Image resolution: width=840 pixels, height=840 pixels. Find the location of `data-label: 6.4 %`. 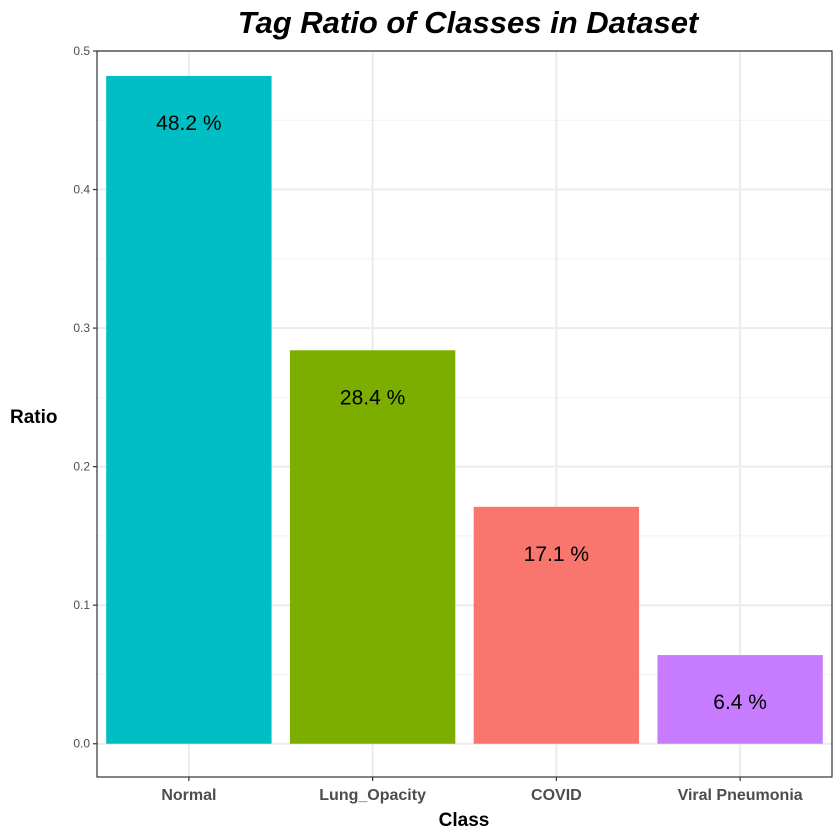

data-label: 6.4 % is located at coordinates (740, 702).